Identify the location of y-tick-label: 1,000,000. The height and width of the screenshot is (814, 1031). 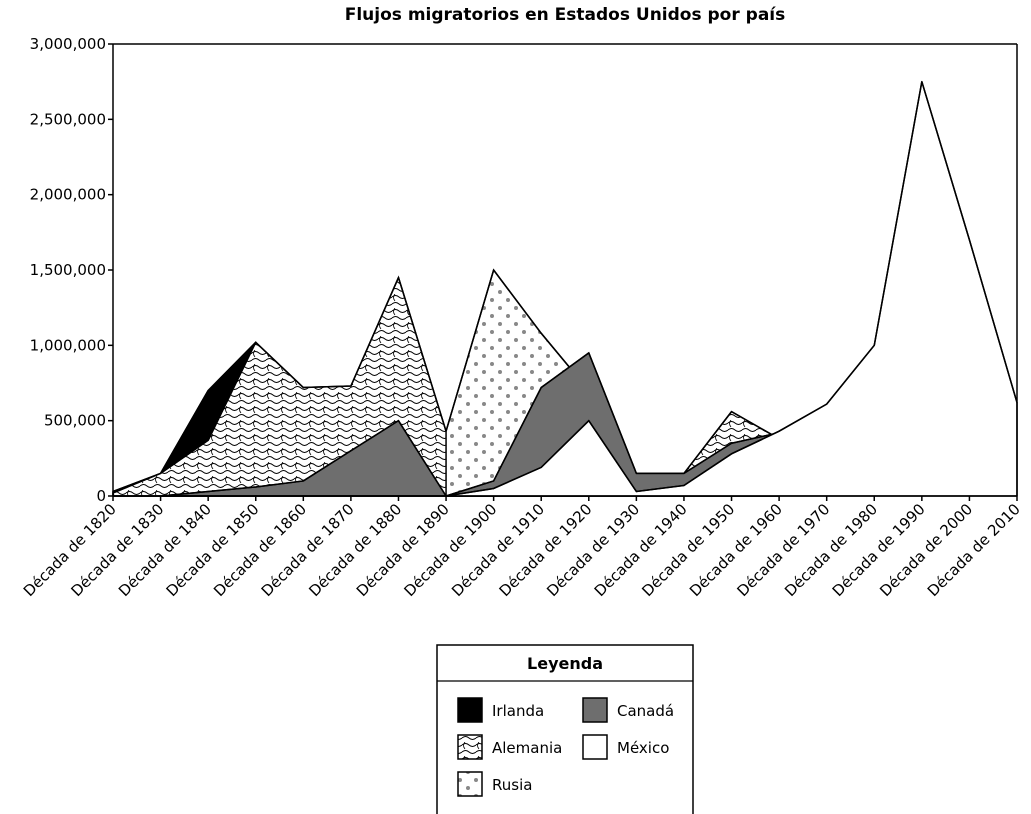
(68, 345).